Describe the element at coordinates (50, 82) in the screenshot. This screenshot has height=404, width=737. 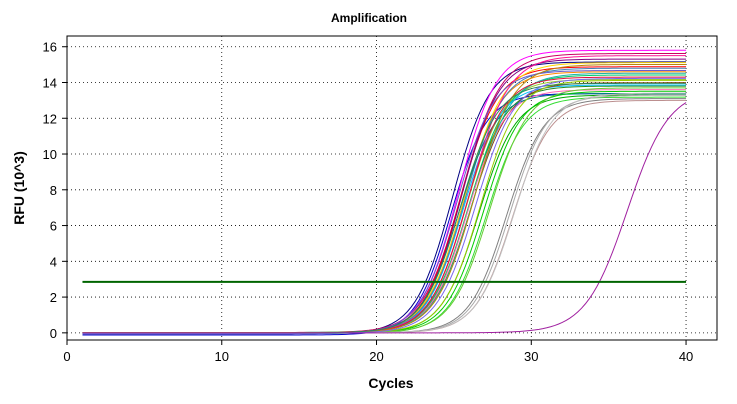
I see `y-tick-label-7: 14` at that location.